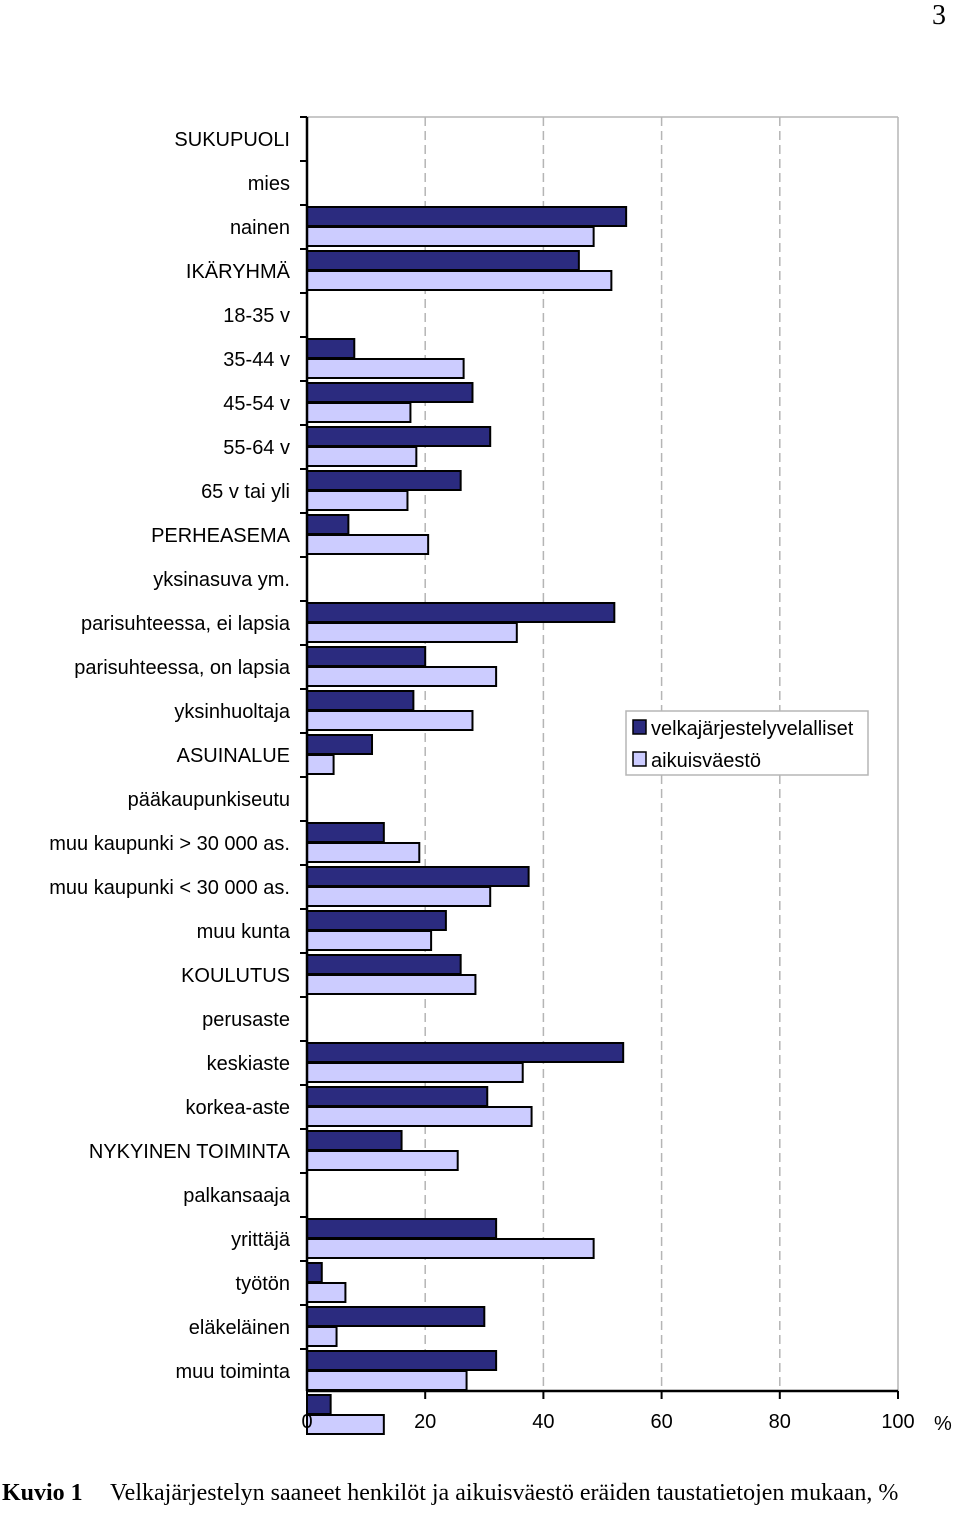 The height and width of the screenshot is (1537, 960). What do you see at coordinates (897, 1422) in the screenshot?
I see `x-tick-label: 100` at bounding box center [897, 1422].